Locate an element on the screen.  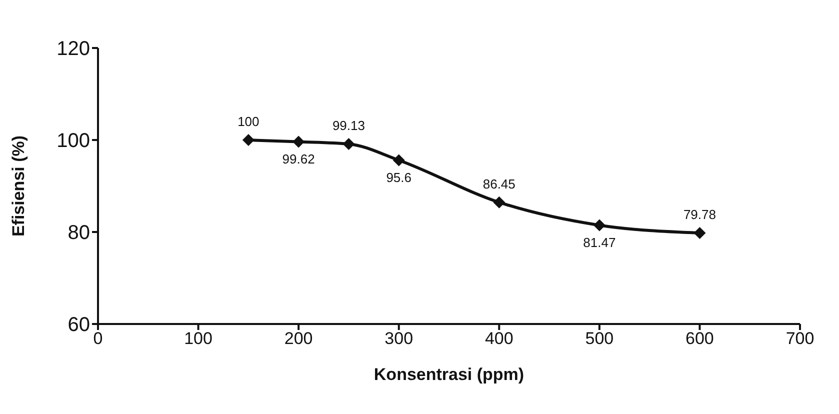
data-label: 86.45 is located at coordinates (499, 184).